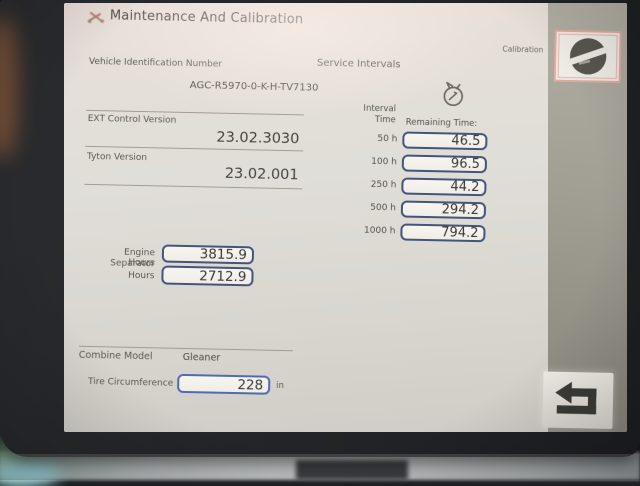 This screenshot has height=486, width=640. Describe the element at coordinates (380, 114) in the screenshot. I see `interval-time-column-header: Interval Time` at that location.